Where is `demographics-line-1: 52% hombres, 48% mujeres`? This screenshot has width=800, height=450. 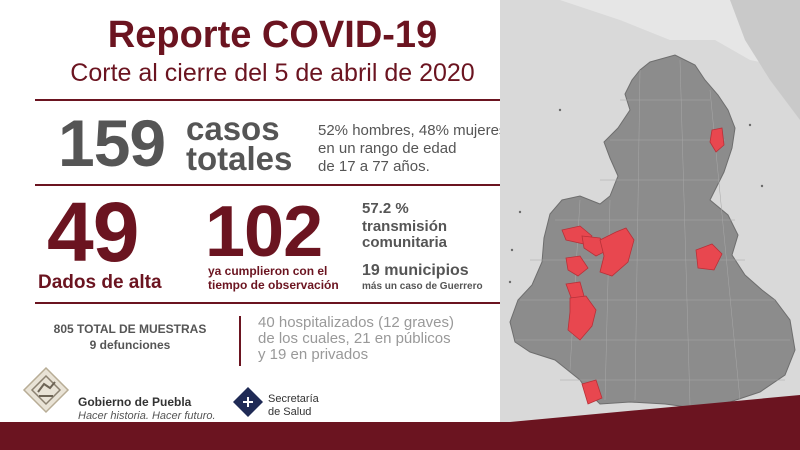 demographics-line-1: 52% hombres, 48% mujeres is located at coordinates (412, 130).